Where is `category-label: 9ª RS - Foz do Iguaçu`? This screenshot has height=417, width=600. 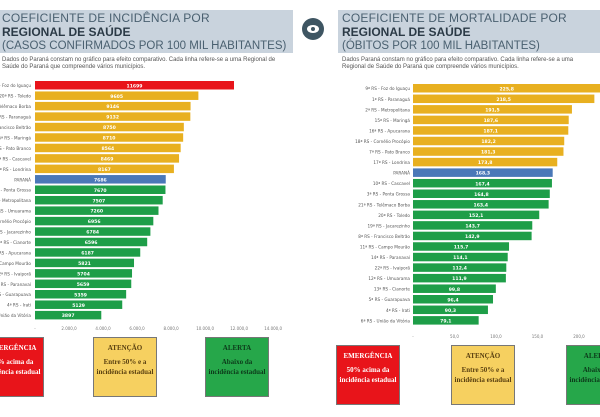
category-label: 9ª RS - Foz do Iguaçu is located at coordinates (15, 85).